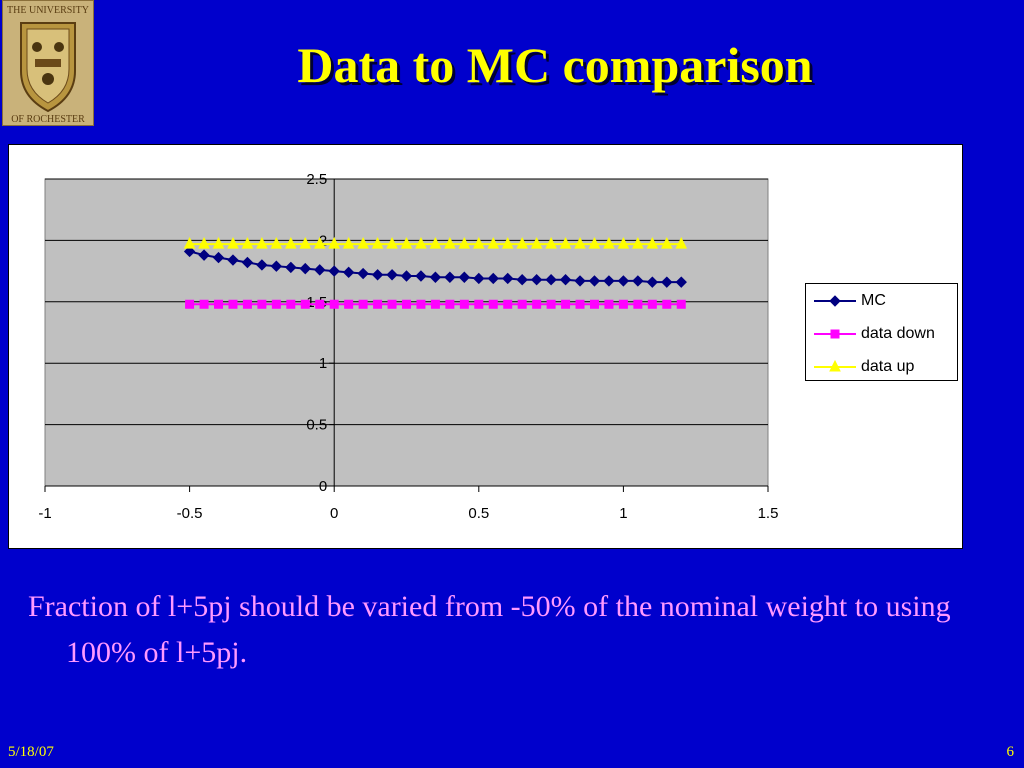 This screenshot has height=768, width=1024. I want to click on x-tick-label: 0.5, so click(478, 513).